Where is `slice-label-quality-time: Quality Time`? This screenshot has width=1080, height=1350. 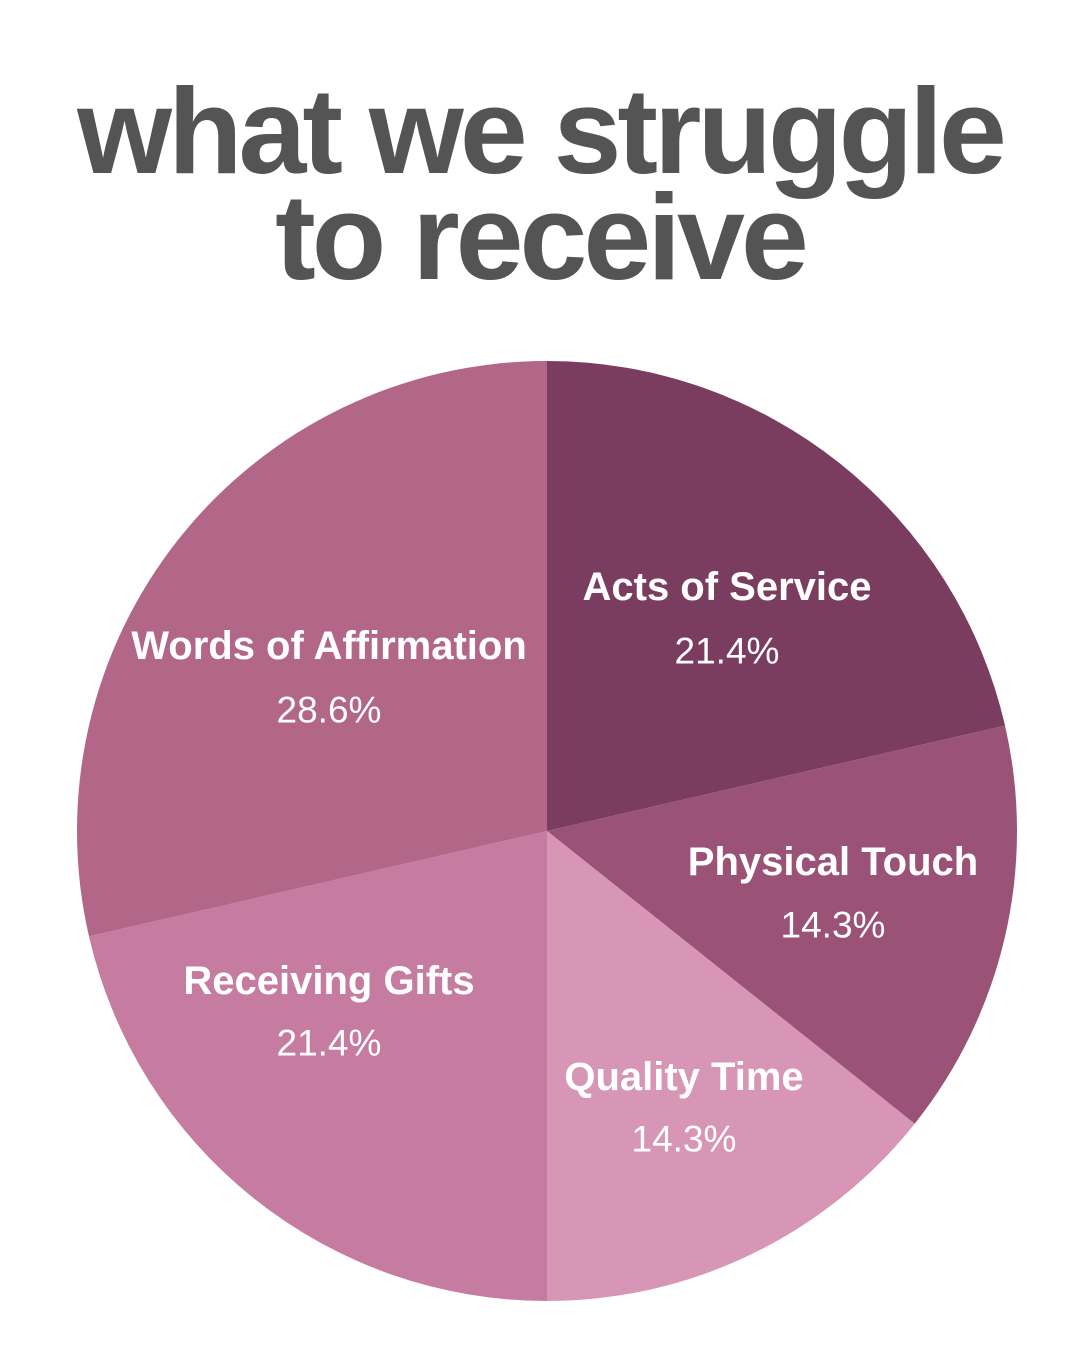
slice-label-quality-time: Quality Time is located at coordinates (683, 1077).